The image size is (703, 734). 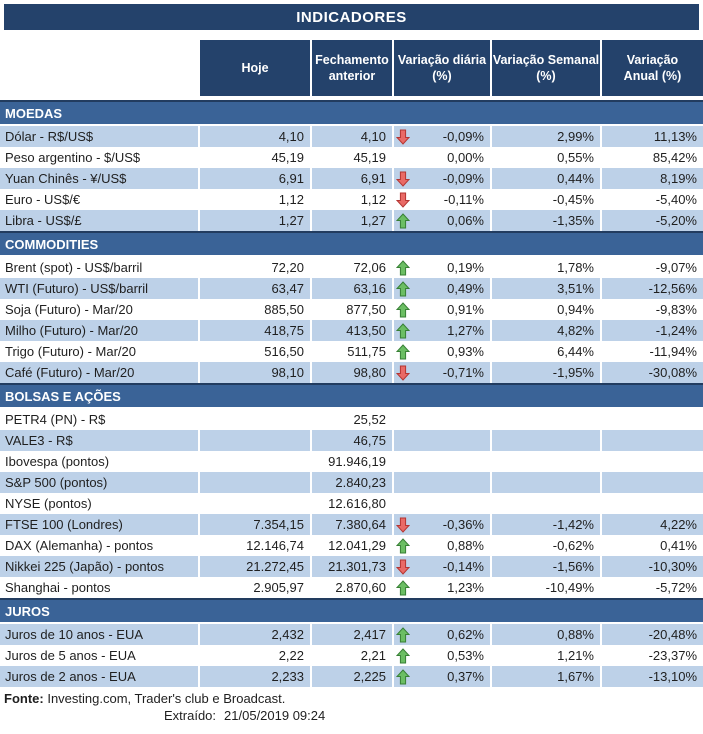 I want to click on row-label: Juros de 10 anos - EUA, so click(x=99, y=634).